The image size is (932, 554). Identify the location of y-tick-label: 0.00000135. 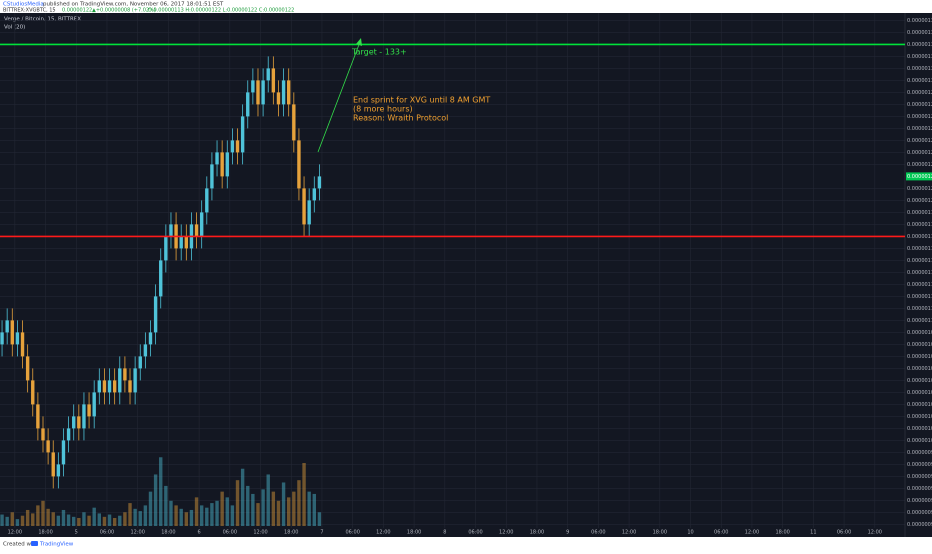
(919, 21).